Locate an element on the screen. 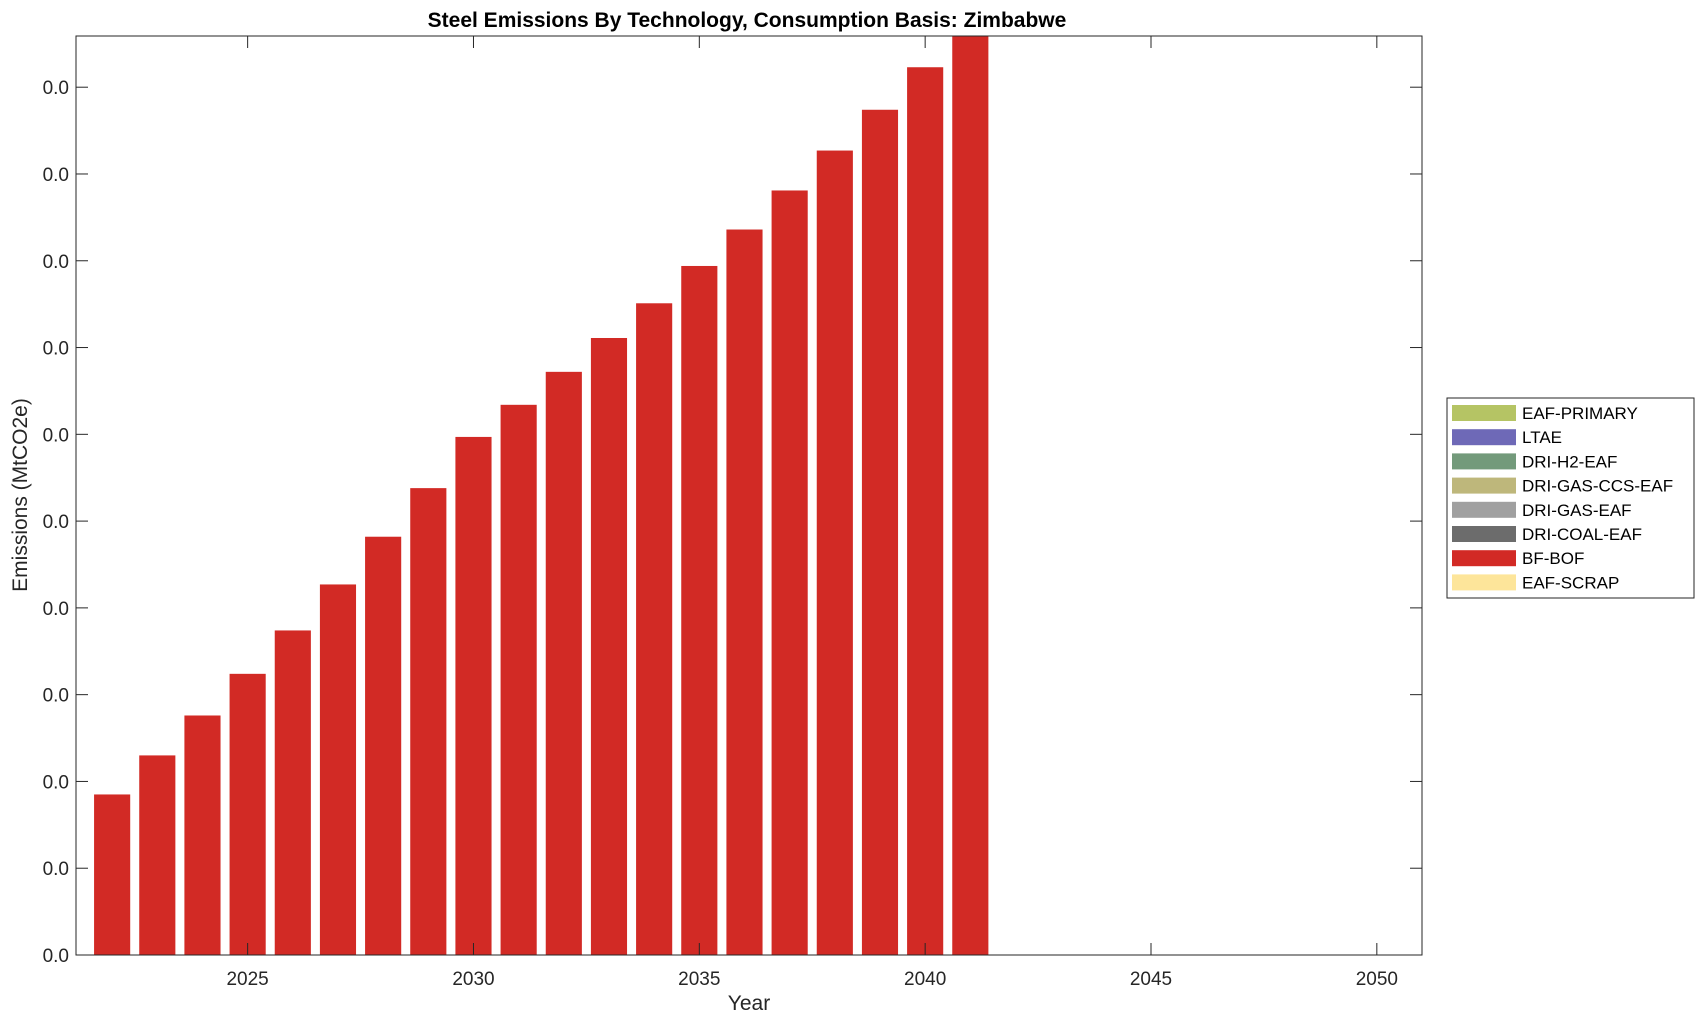  legend-swatch-eaf-scrap is located at coordinates (1484, 582).